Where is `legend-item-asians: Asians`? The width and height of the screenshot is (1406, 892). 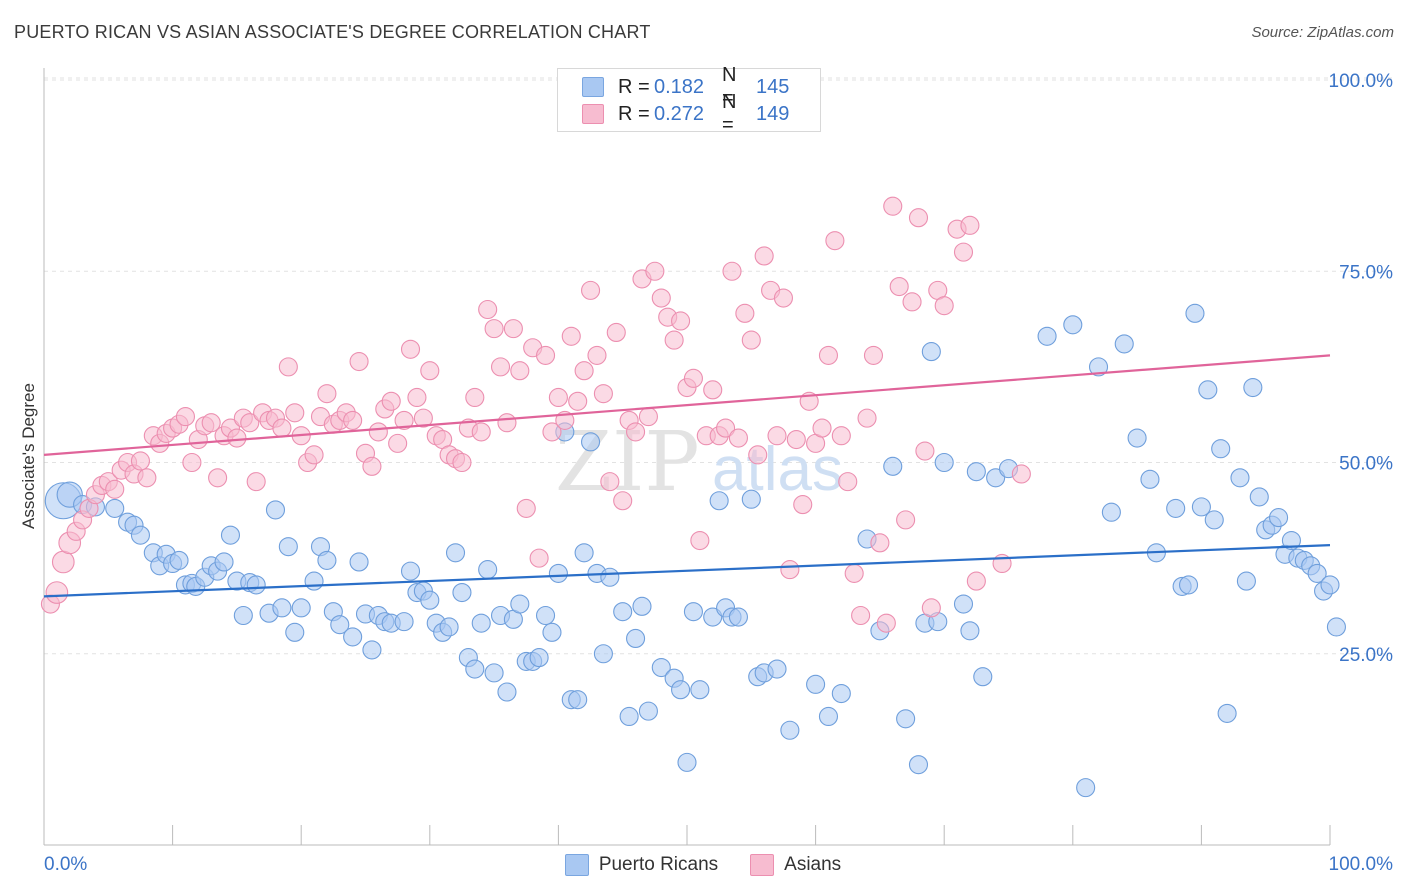
legend-item-asians: Asians is located at coordinates (795, 865).